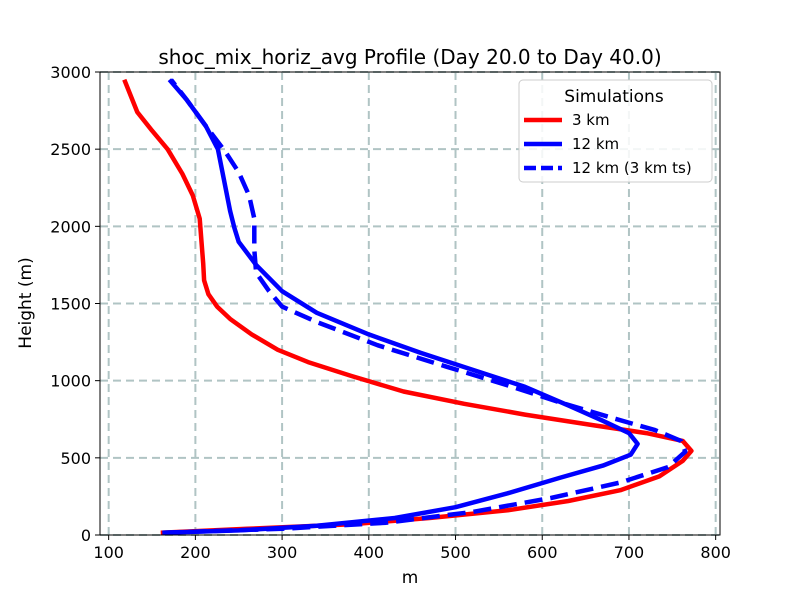 The height and width of the screenshot is (600, 800). What do you see at coordinates (614, 97) in the screenshot?
I see `legend-title: Simulations` at bounding box center [614, 97].